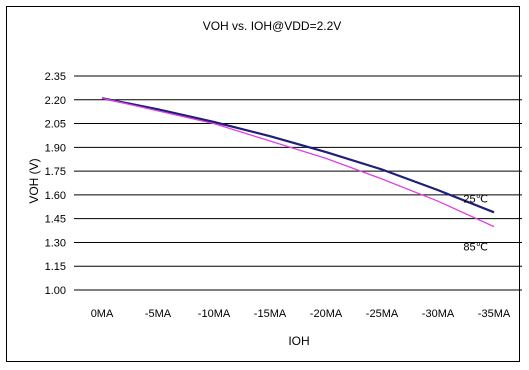 Image resolution: width=529 pixels, height=370 pixels. What do you see at coordinates (55, 291) in the screenshot?
I see `y-tick-label: 1.00` at bounding box center [55, 291].